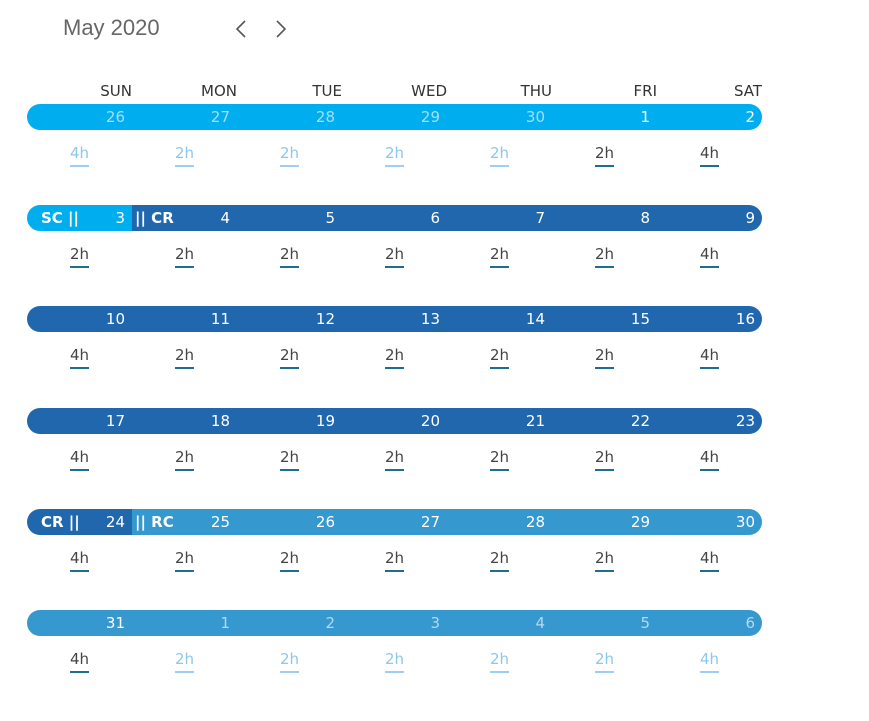 The height and width of the screenshot is (721, 869). I want to click on day-number: 19, so click(325, 420).